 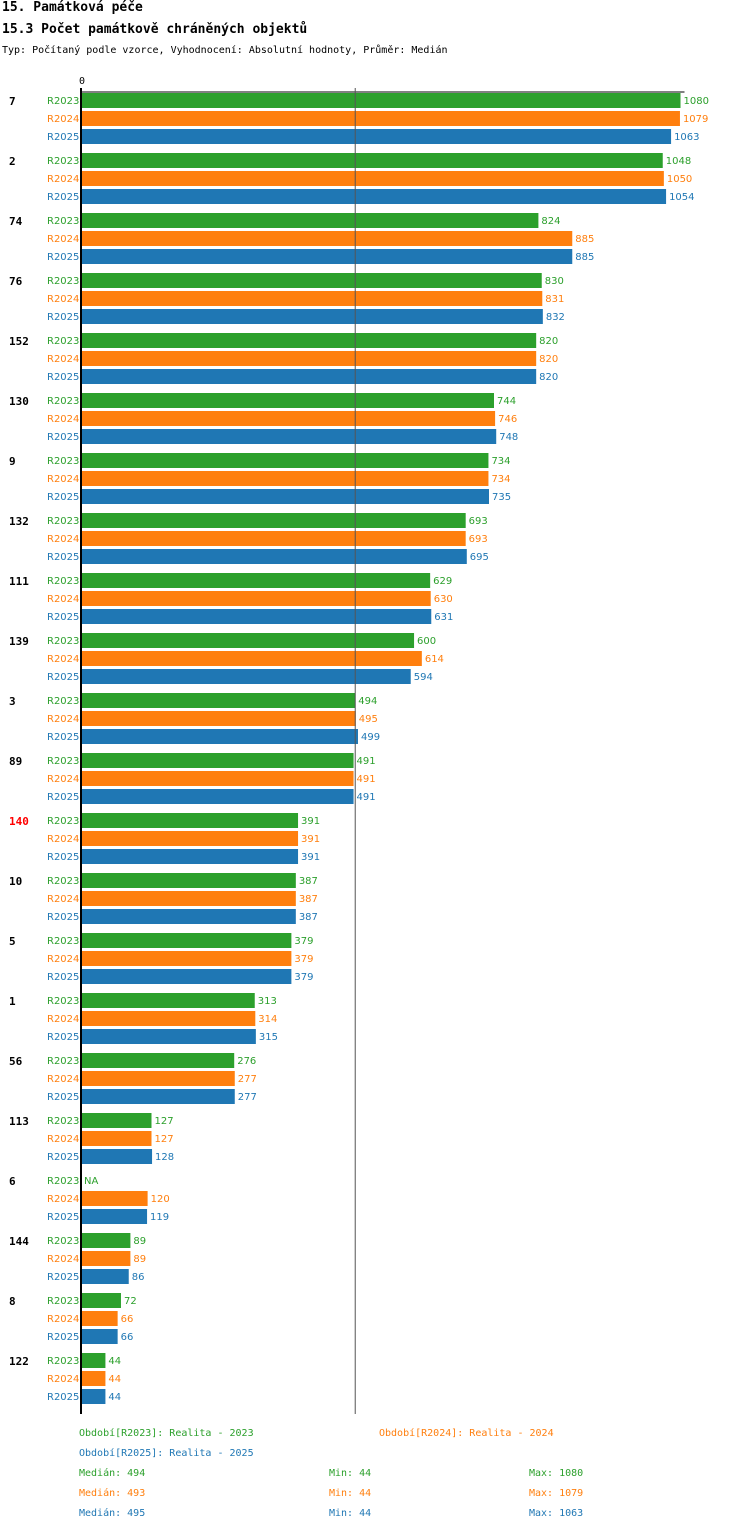 What do you see at coordinates (310, 821) in the screenshot?
I see `data-label-r2023-140: 391` at bounding box center [310, 821].